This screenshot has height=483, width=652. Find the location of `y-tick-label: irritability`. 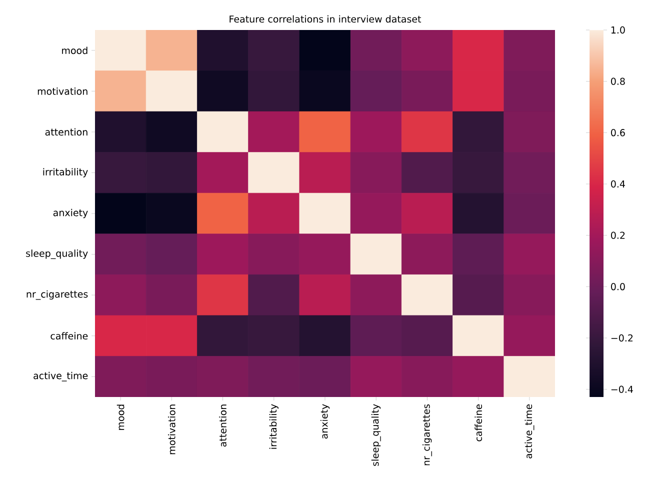

y-tick-label: irritability is located at coordinates (65, 173).